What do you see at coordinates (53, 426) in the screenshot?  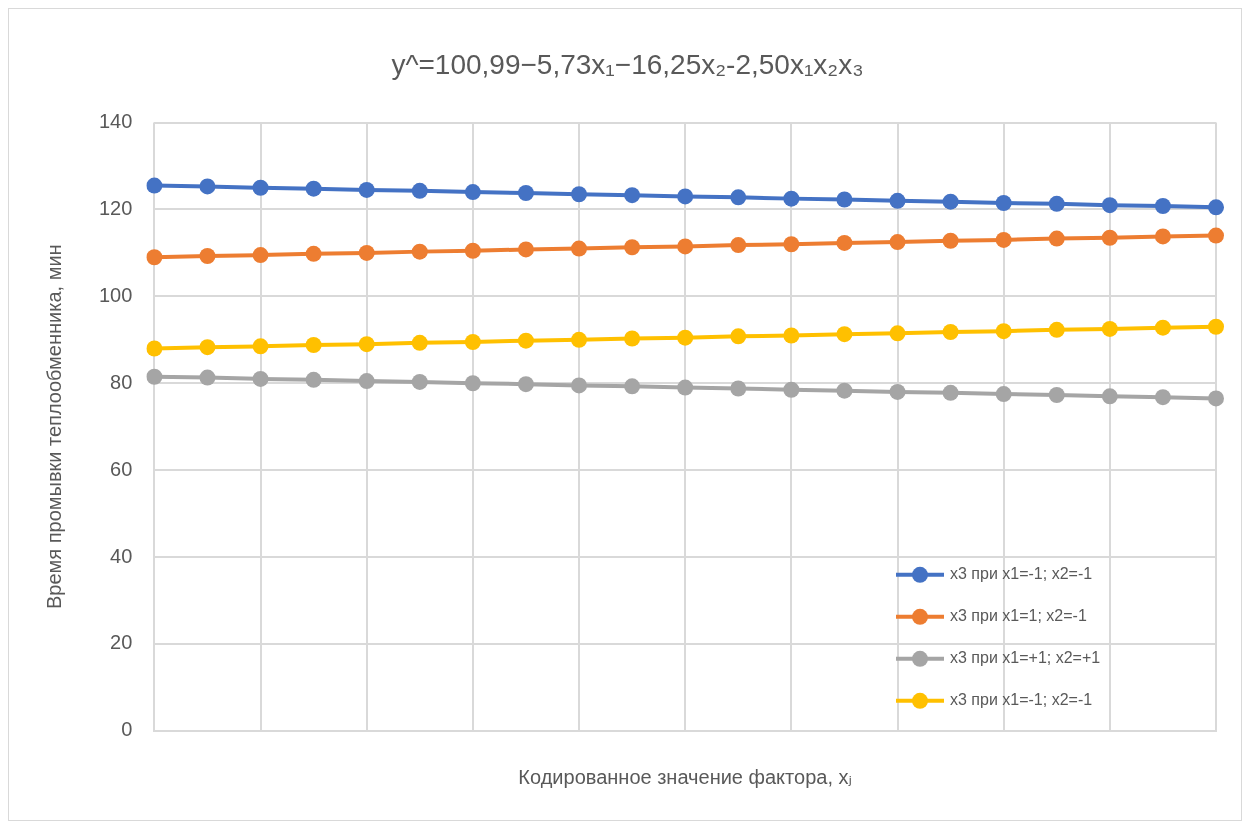 I see `y-axis-title: Время промывки теплообменника, мин` at bounding box center [53, 426].